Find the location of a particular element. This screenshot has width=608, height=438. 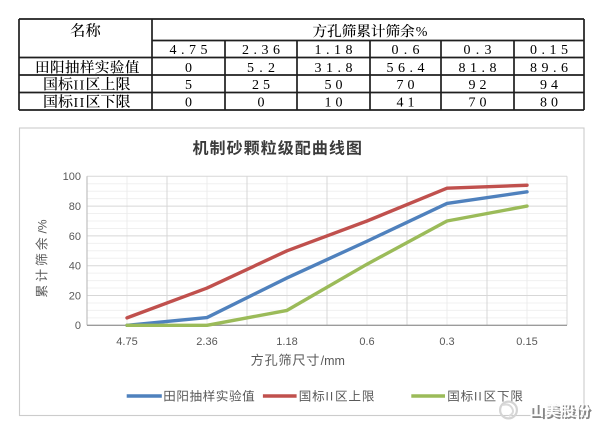

svg-text: 100 is located at coordinates (72, 177).